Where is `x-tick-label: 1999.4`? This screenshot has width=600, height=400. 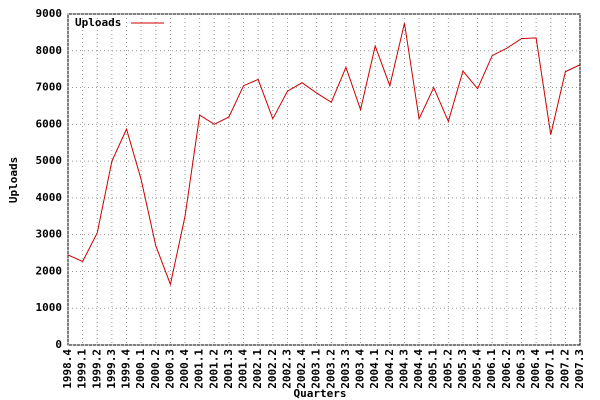
x-tick-label: 1999.4 is located at coordinates (126, 369).